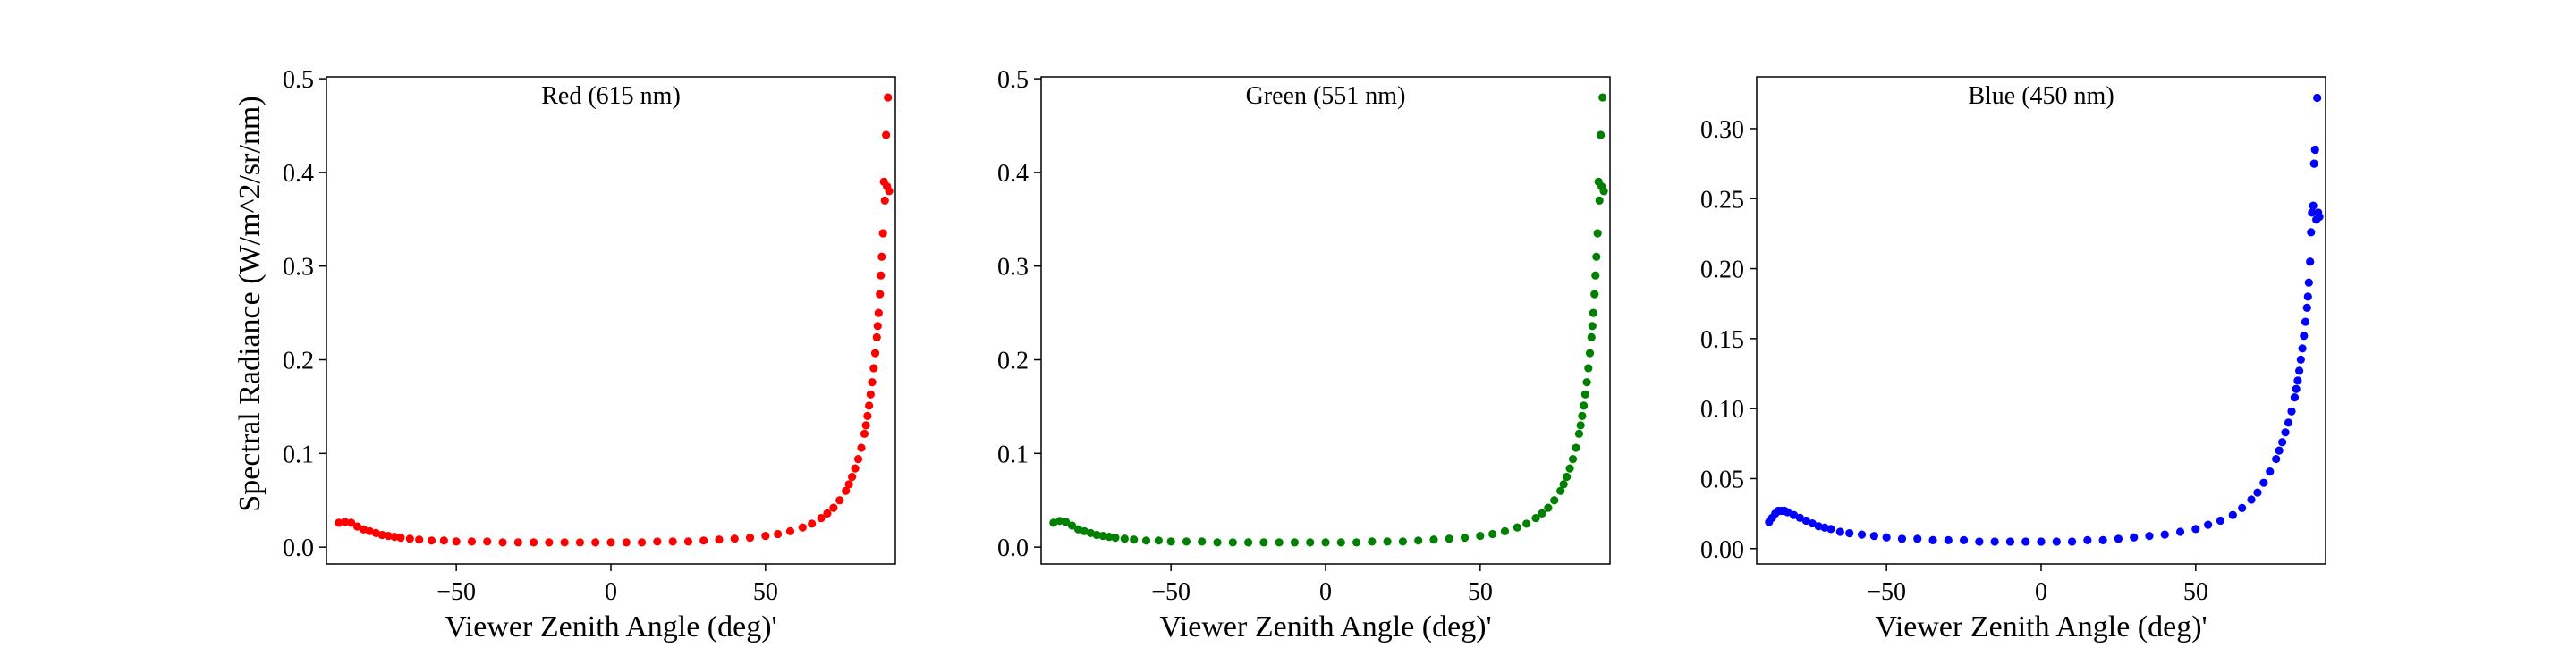  I want to click on y-tick-label: 0.0, so click(1013, 548).